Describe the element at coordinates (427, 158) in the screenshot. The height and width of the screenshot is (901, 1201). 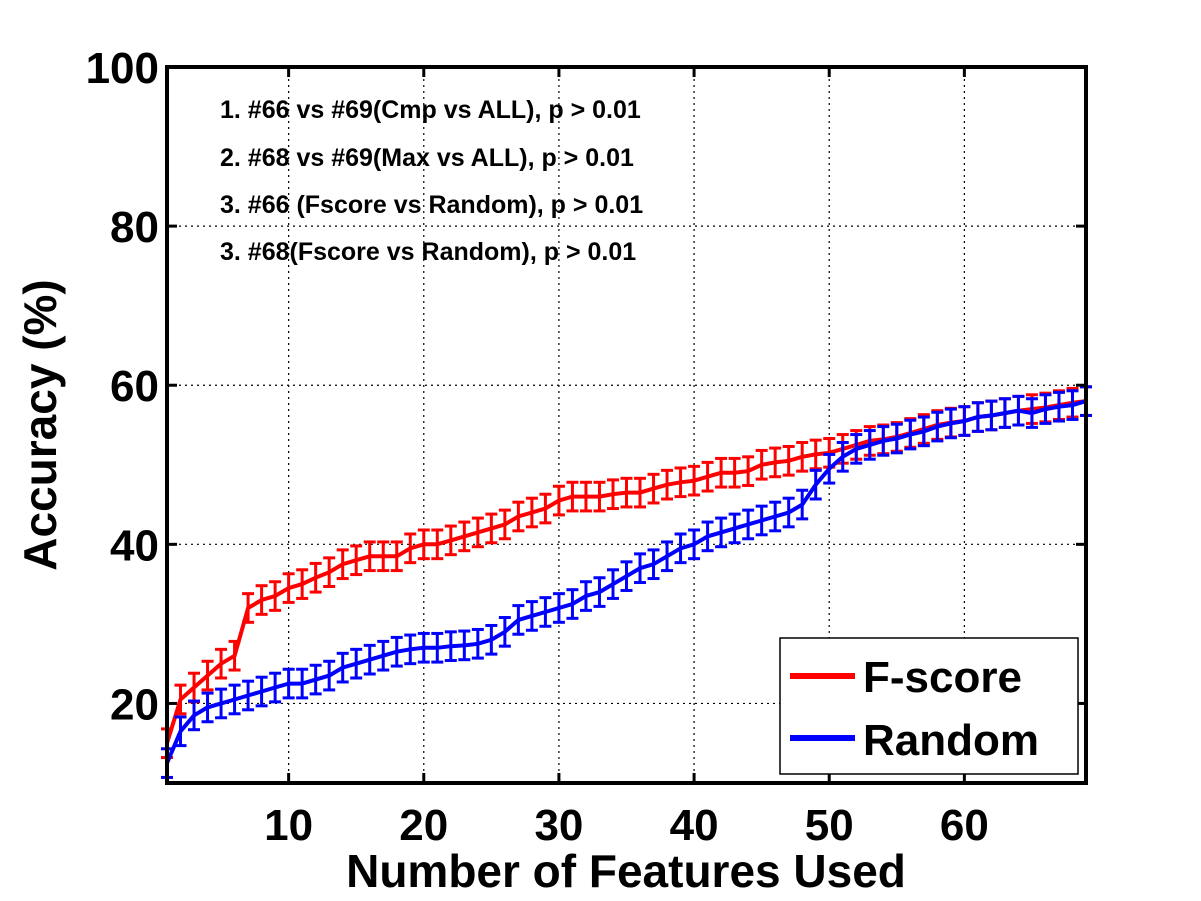
I see `annotation-2: 2. #68 vs #69(Max vs ALL), p > 0.01` at that location.